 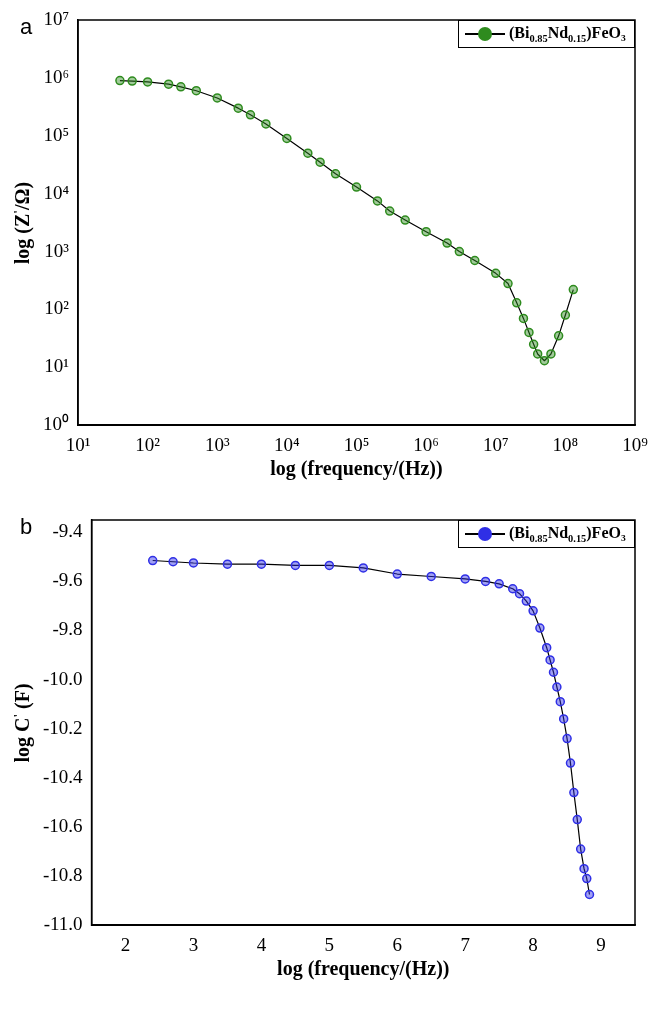 What do you see at coordinates (56, 76) in the screenshot?
I see `y-tick-label: 10⁶` at bounding box center [56, 76].